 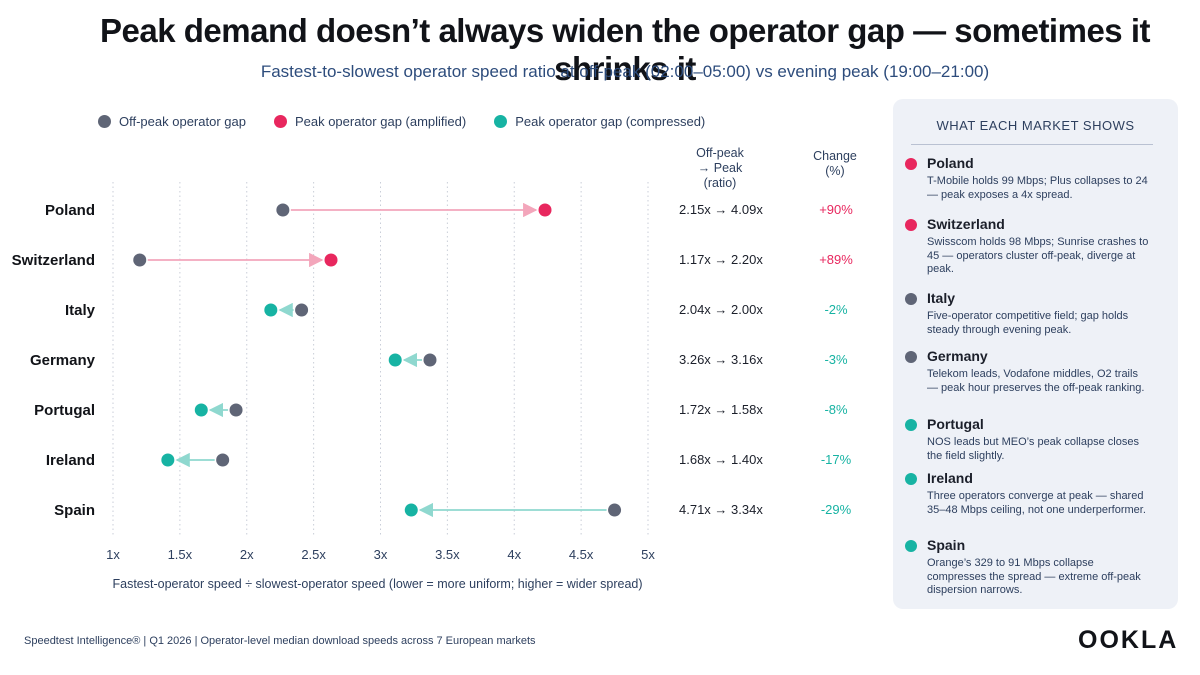 What do you see at coordinates (648, 554) in the screenshot?
I see `x-tick-label: 5x` at bounding box center [648, 554].